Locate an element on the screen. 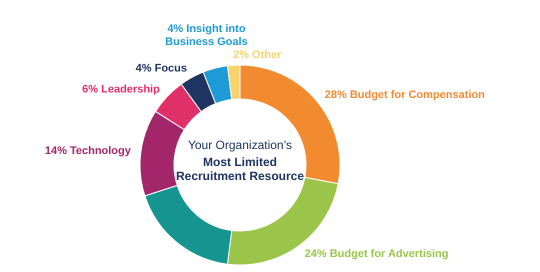 Image resolution: width=540 pixels, height=272 pixels. slice-label: 4% Insight into Business Goals is located at coordinates (206, 35).